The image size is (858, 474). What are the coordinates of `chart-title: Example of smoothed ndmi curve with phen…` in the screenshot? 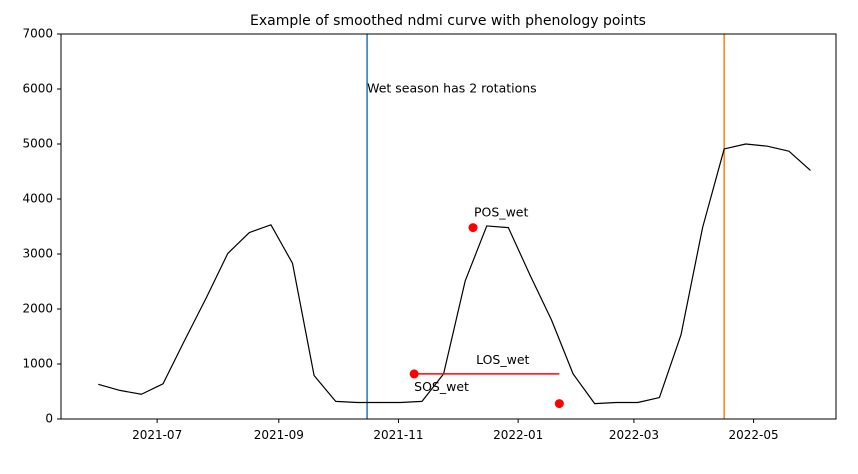 It's located at (448, 21).